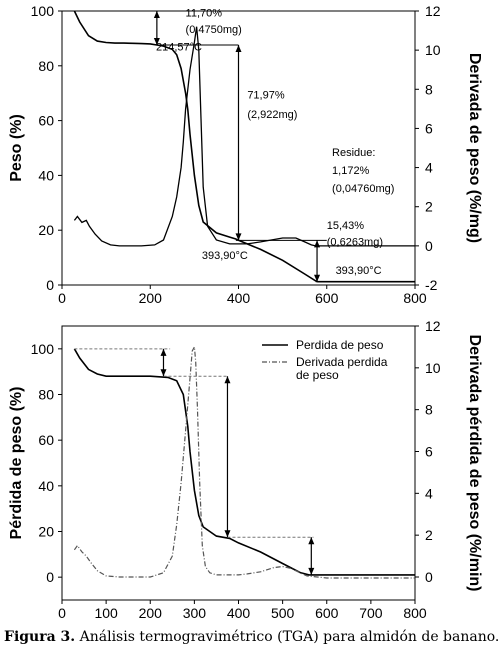  I want to click on chart2-x-tick-label: 700, so click(371, 613).